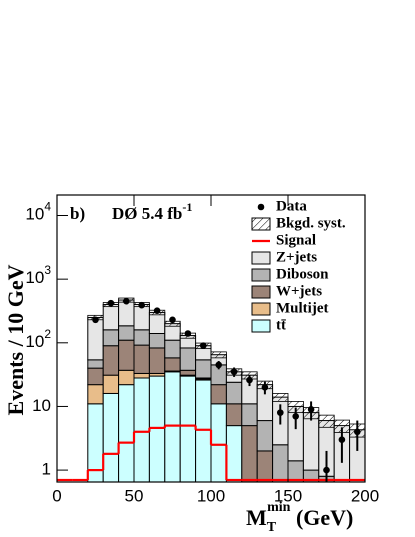 This screenshot has height=537, width=415. I want to click on legend-label: Bkgd. syst., so click(311, 223).